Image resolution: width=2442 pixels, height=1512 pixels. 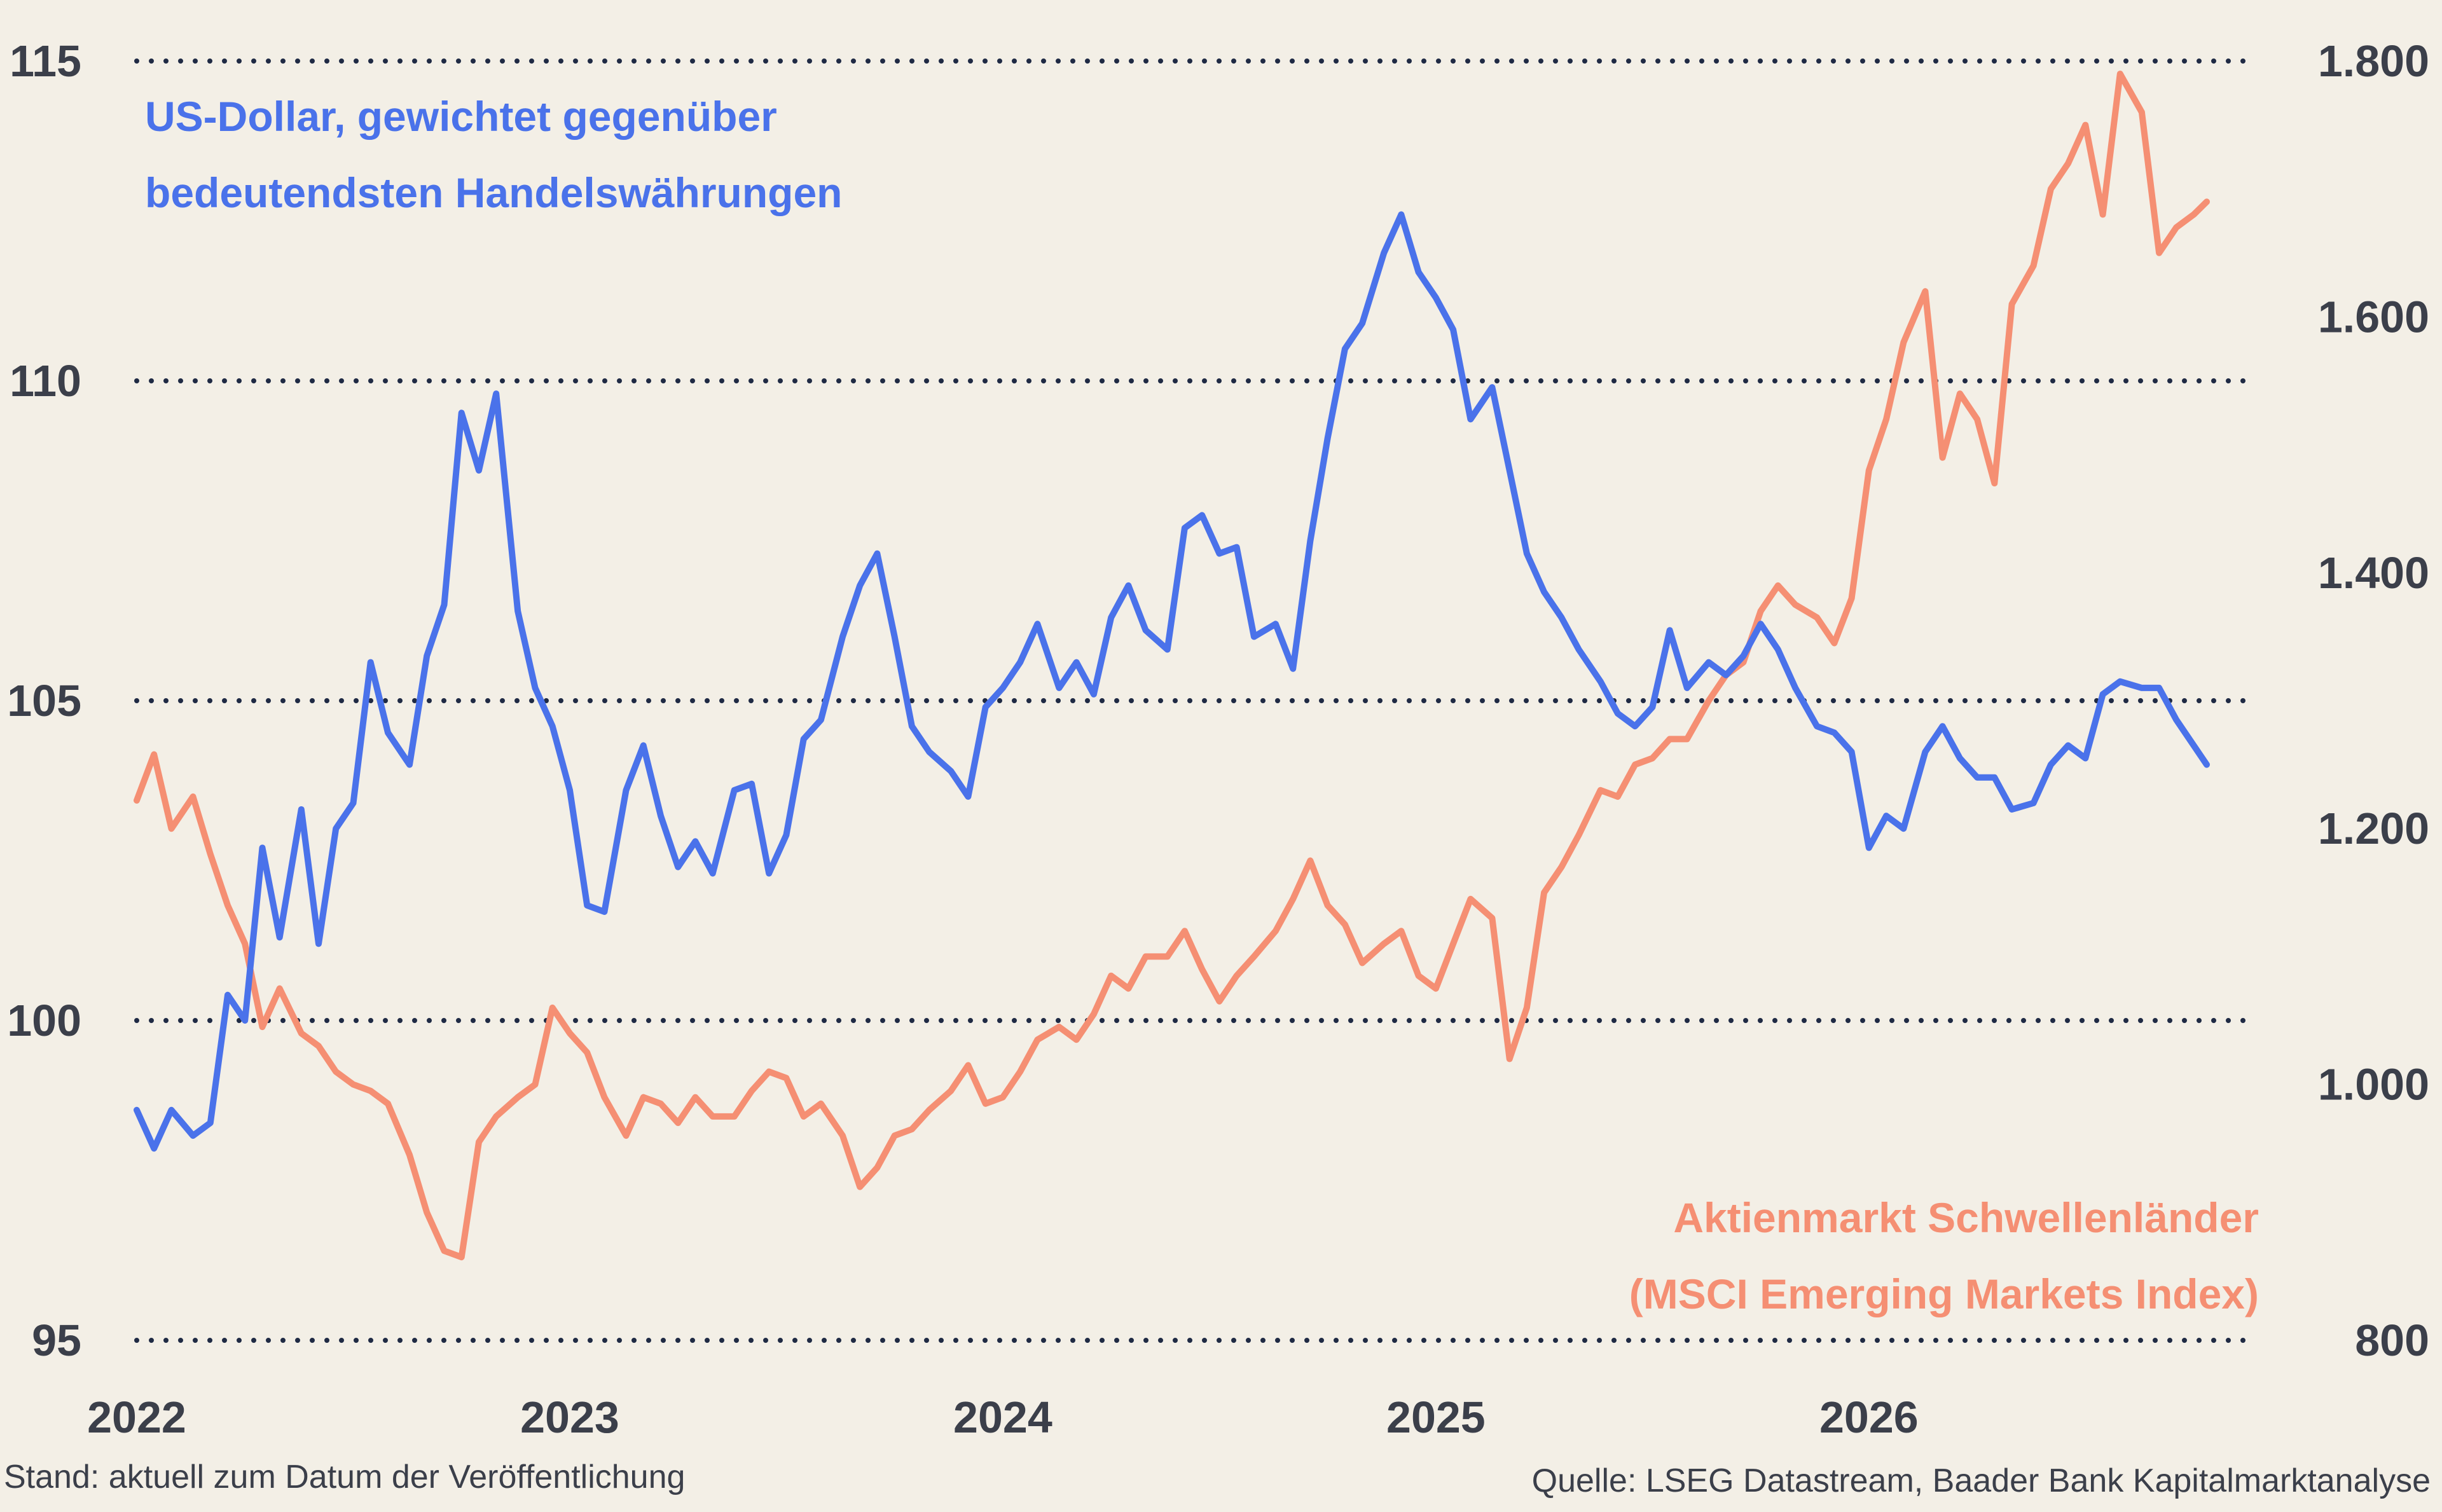 What do you see at coordinates (1002, 1417) in the screenshot?
I see `x-axis-tick-label: 2024` at bounding box center [1002, 1417].